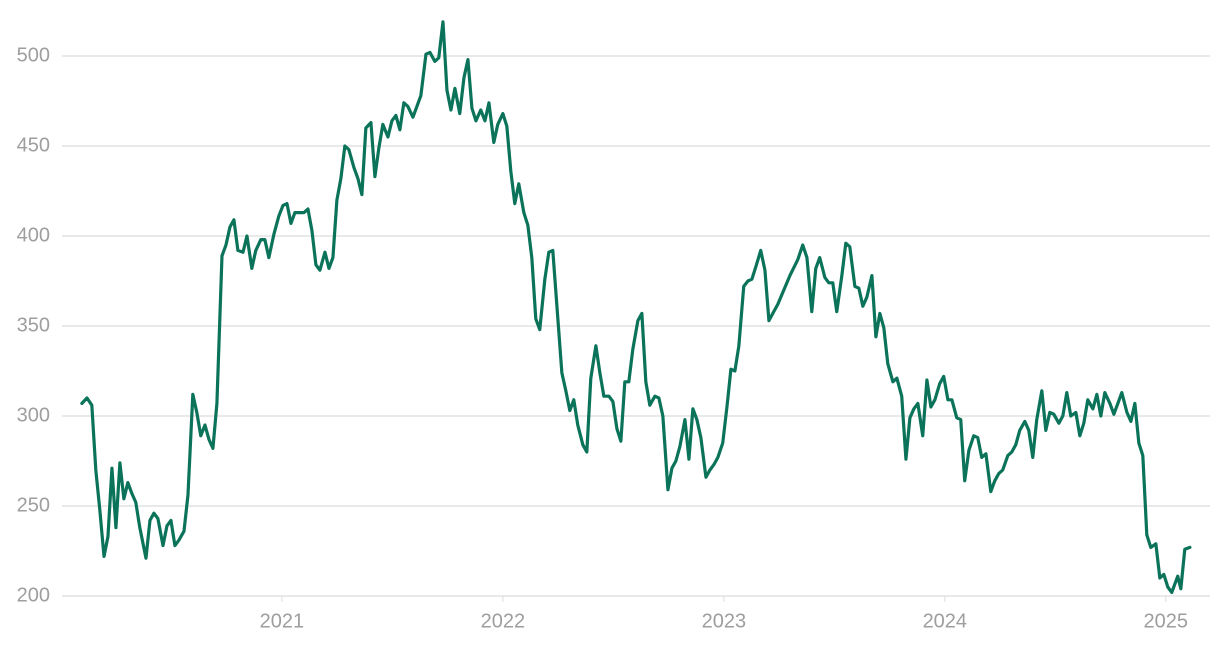 This screenshot has width=1220, height=646. What do you see at coordinates (33, 415) in the screenshot?
I see `y-tick-label: 300` at bounding box center [33, 415].